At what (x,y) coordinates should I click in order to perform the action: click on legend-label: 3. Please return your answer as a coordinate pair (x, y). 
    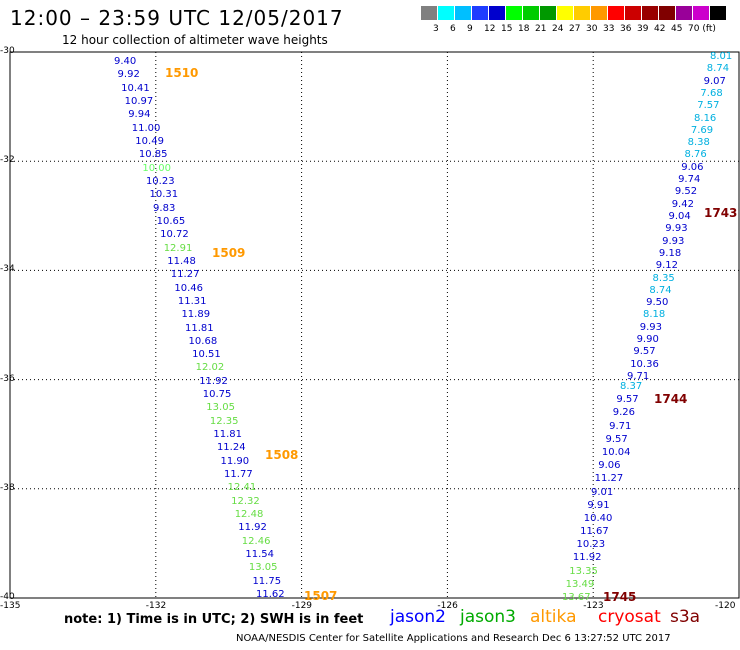
    Looking at the image, I should click on (436, 29).